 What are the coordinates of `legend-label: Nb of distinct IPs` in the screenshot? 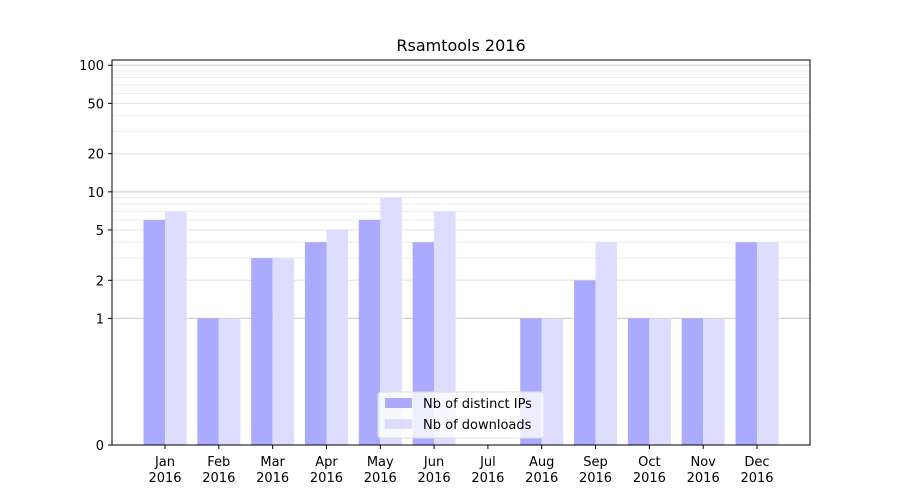 It's located at (477, 404).